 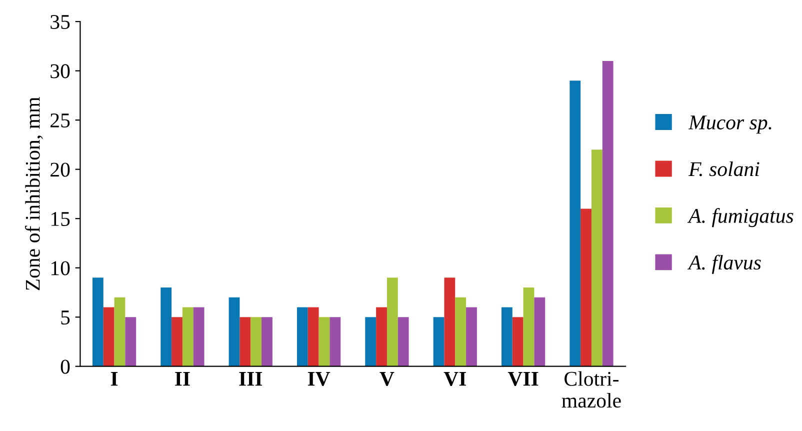 What do you see at coordinates (740, 218) in the screenshot?
I see `legend-label: A. fumigatus` at bounding box center [740, 218].